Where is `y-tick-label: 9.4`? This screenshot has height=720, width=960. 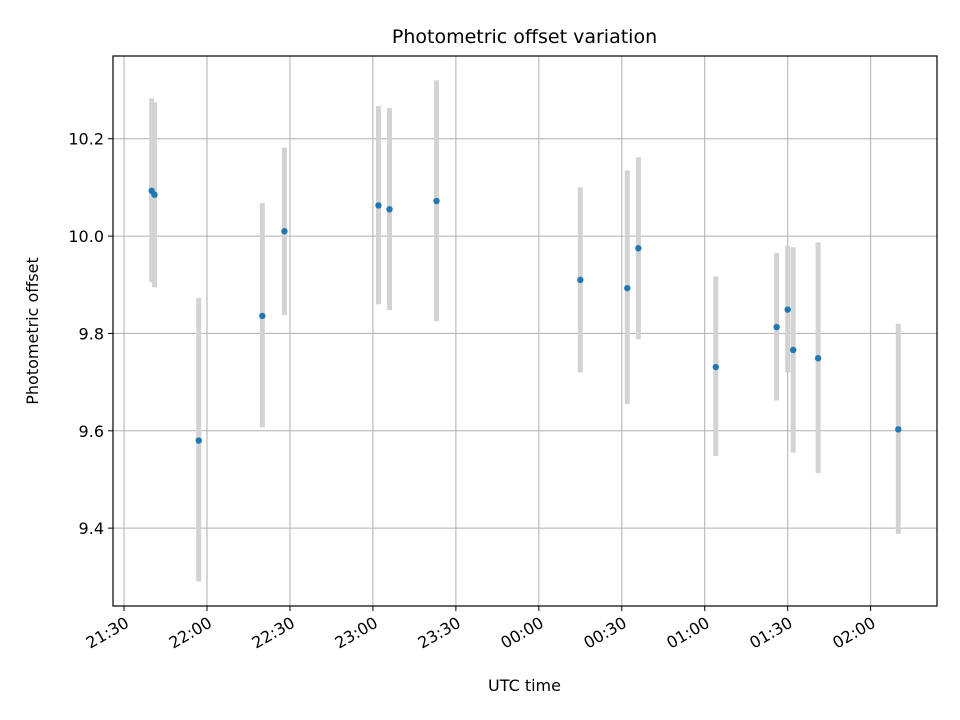 y-tick-label: 9.4 is located at coordinates (91, 528).